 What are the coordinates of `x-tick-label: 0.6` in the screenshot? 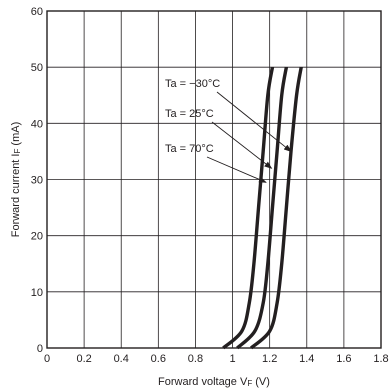 It's located at (158, 359).